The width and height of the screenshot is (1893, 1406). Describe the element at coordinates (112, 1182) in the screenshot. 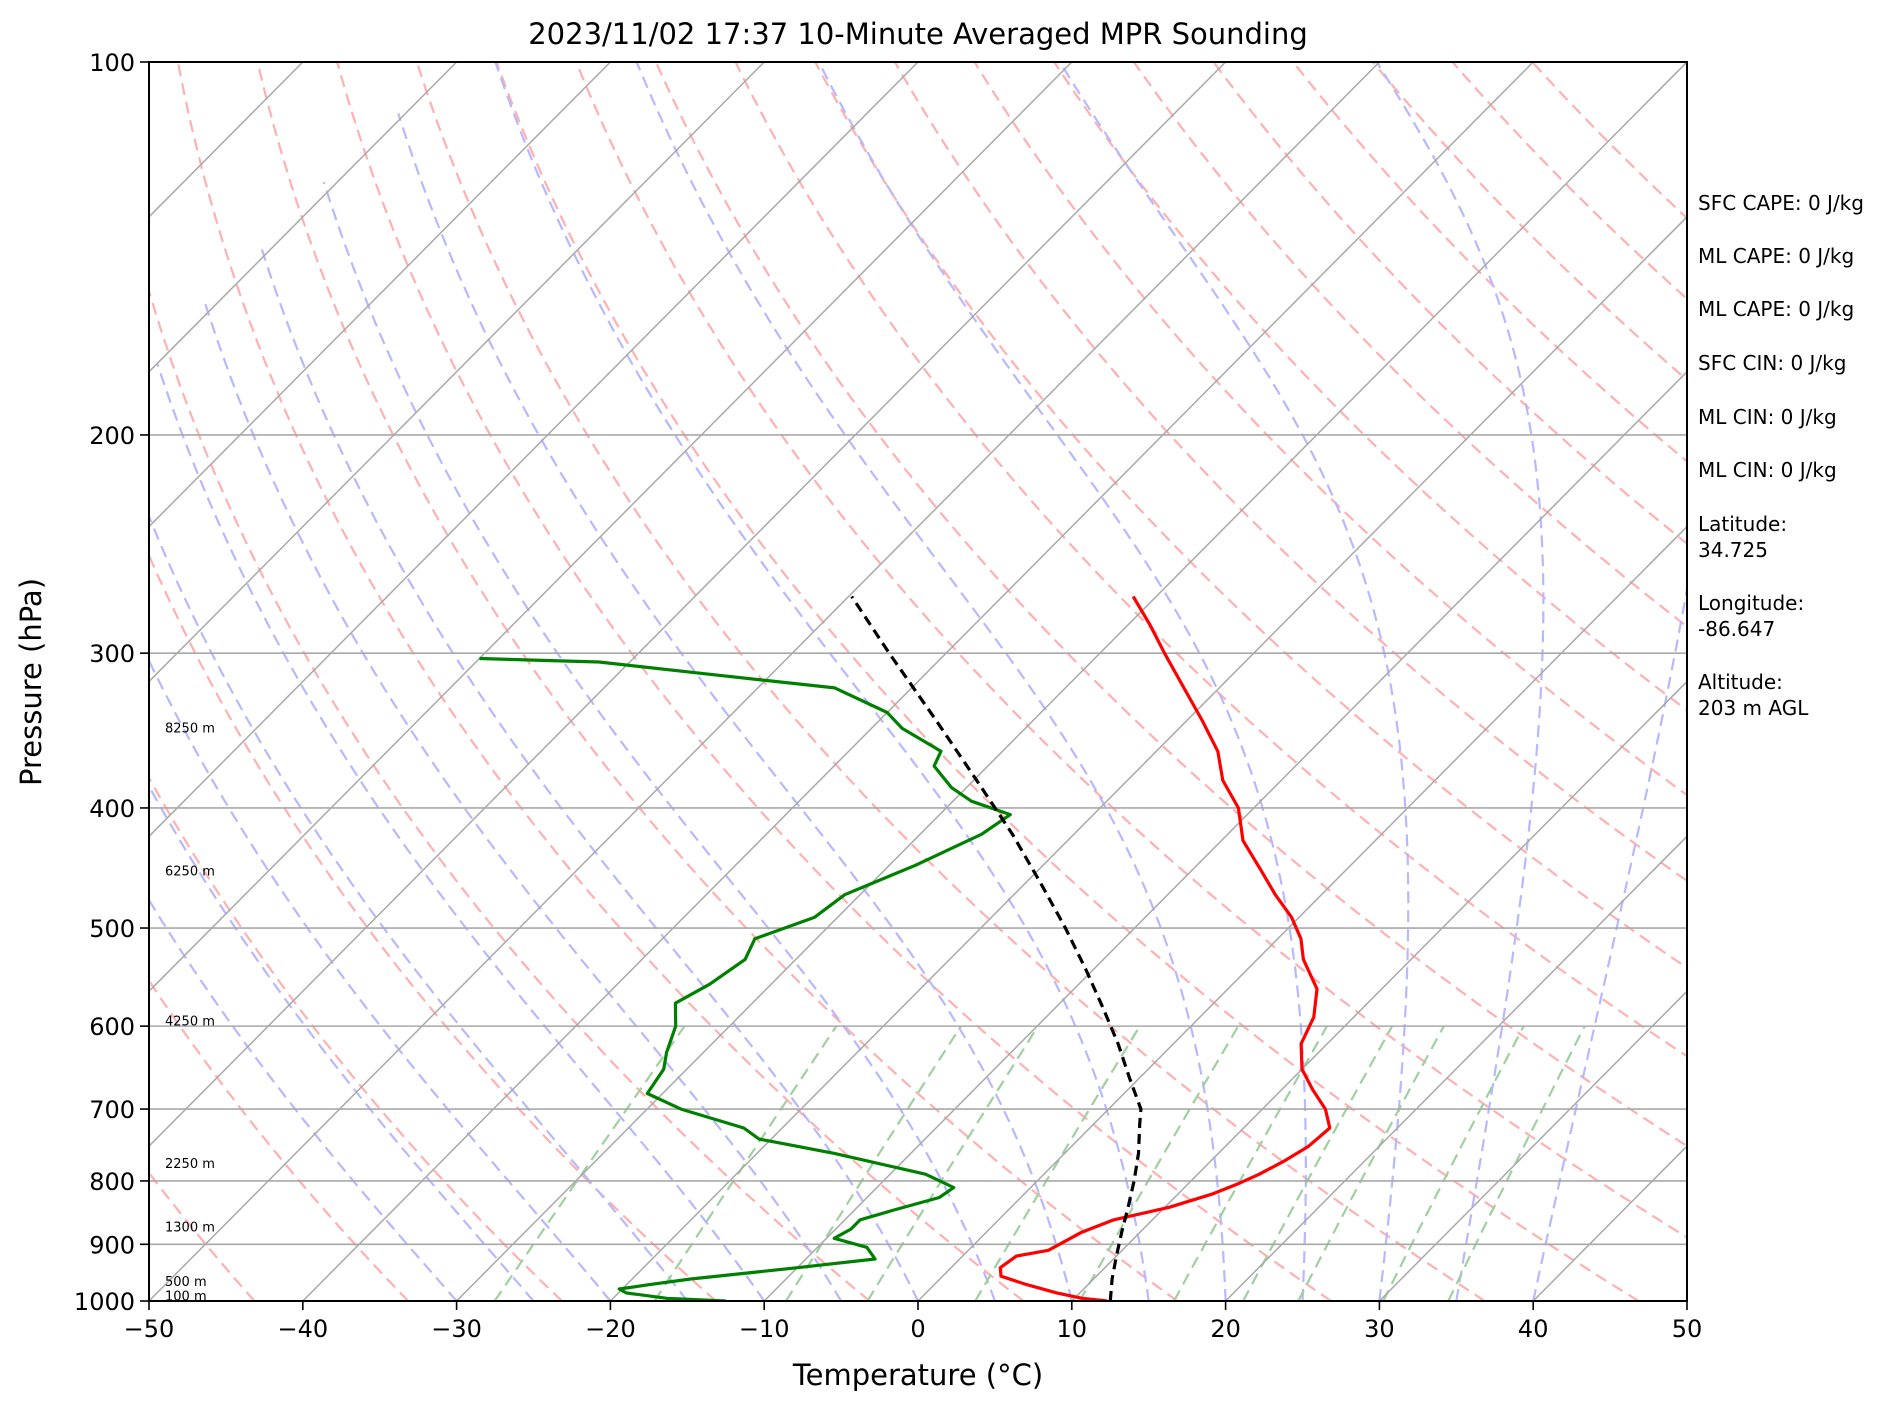

I see `y-tick-label: 800` at that location.